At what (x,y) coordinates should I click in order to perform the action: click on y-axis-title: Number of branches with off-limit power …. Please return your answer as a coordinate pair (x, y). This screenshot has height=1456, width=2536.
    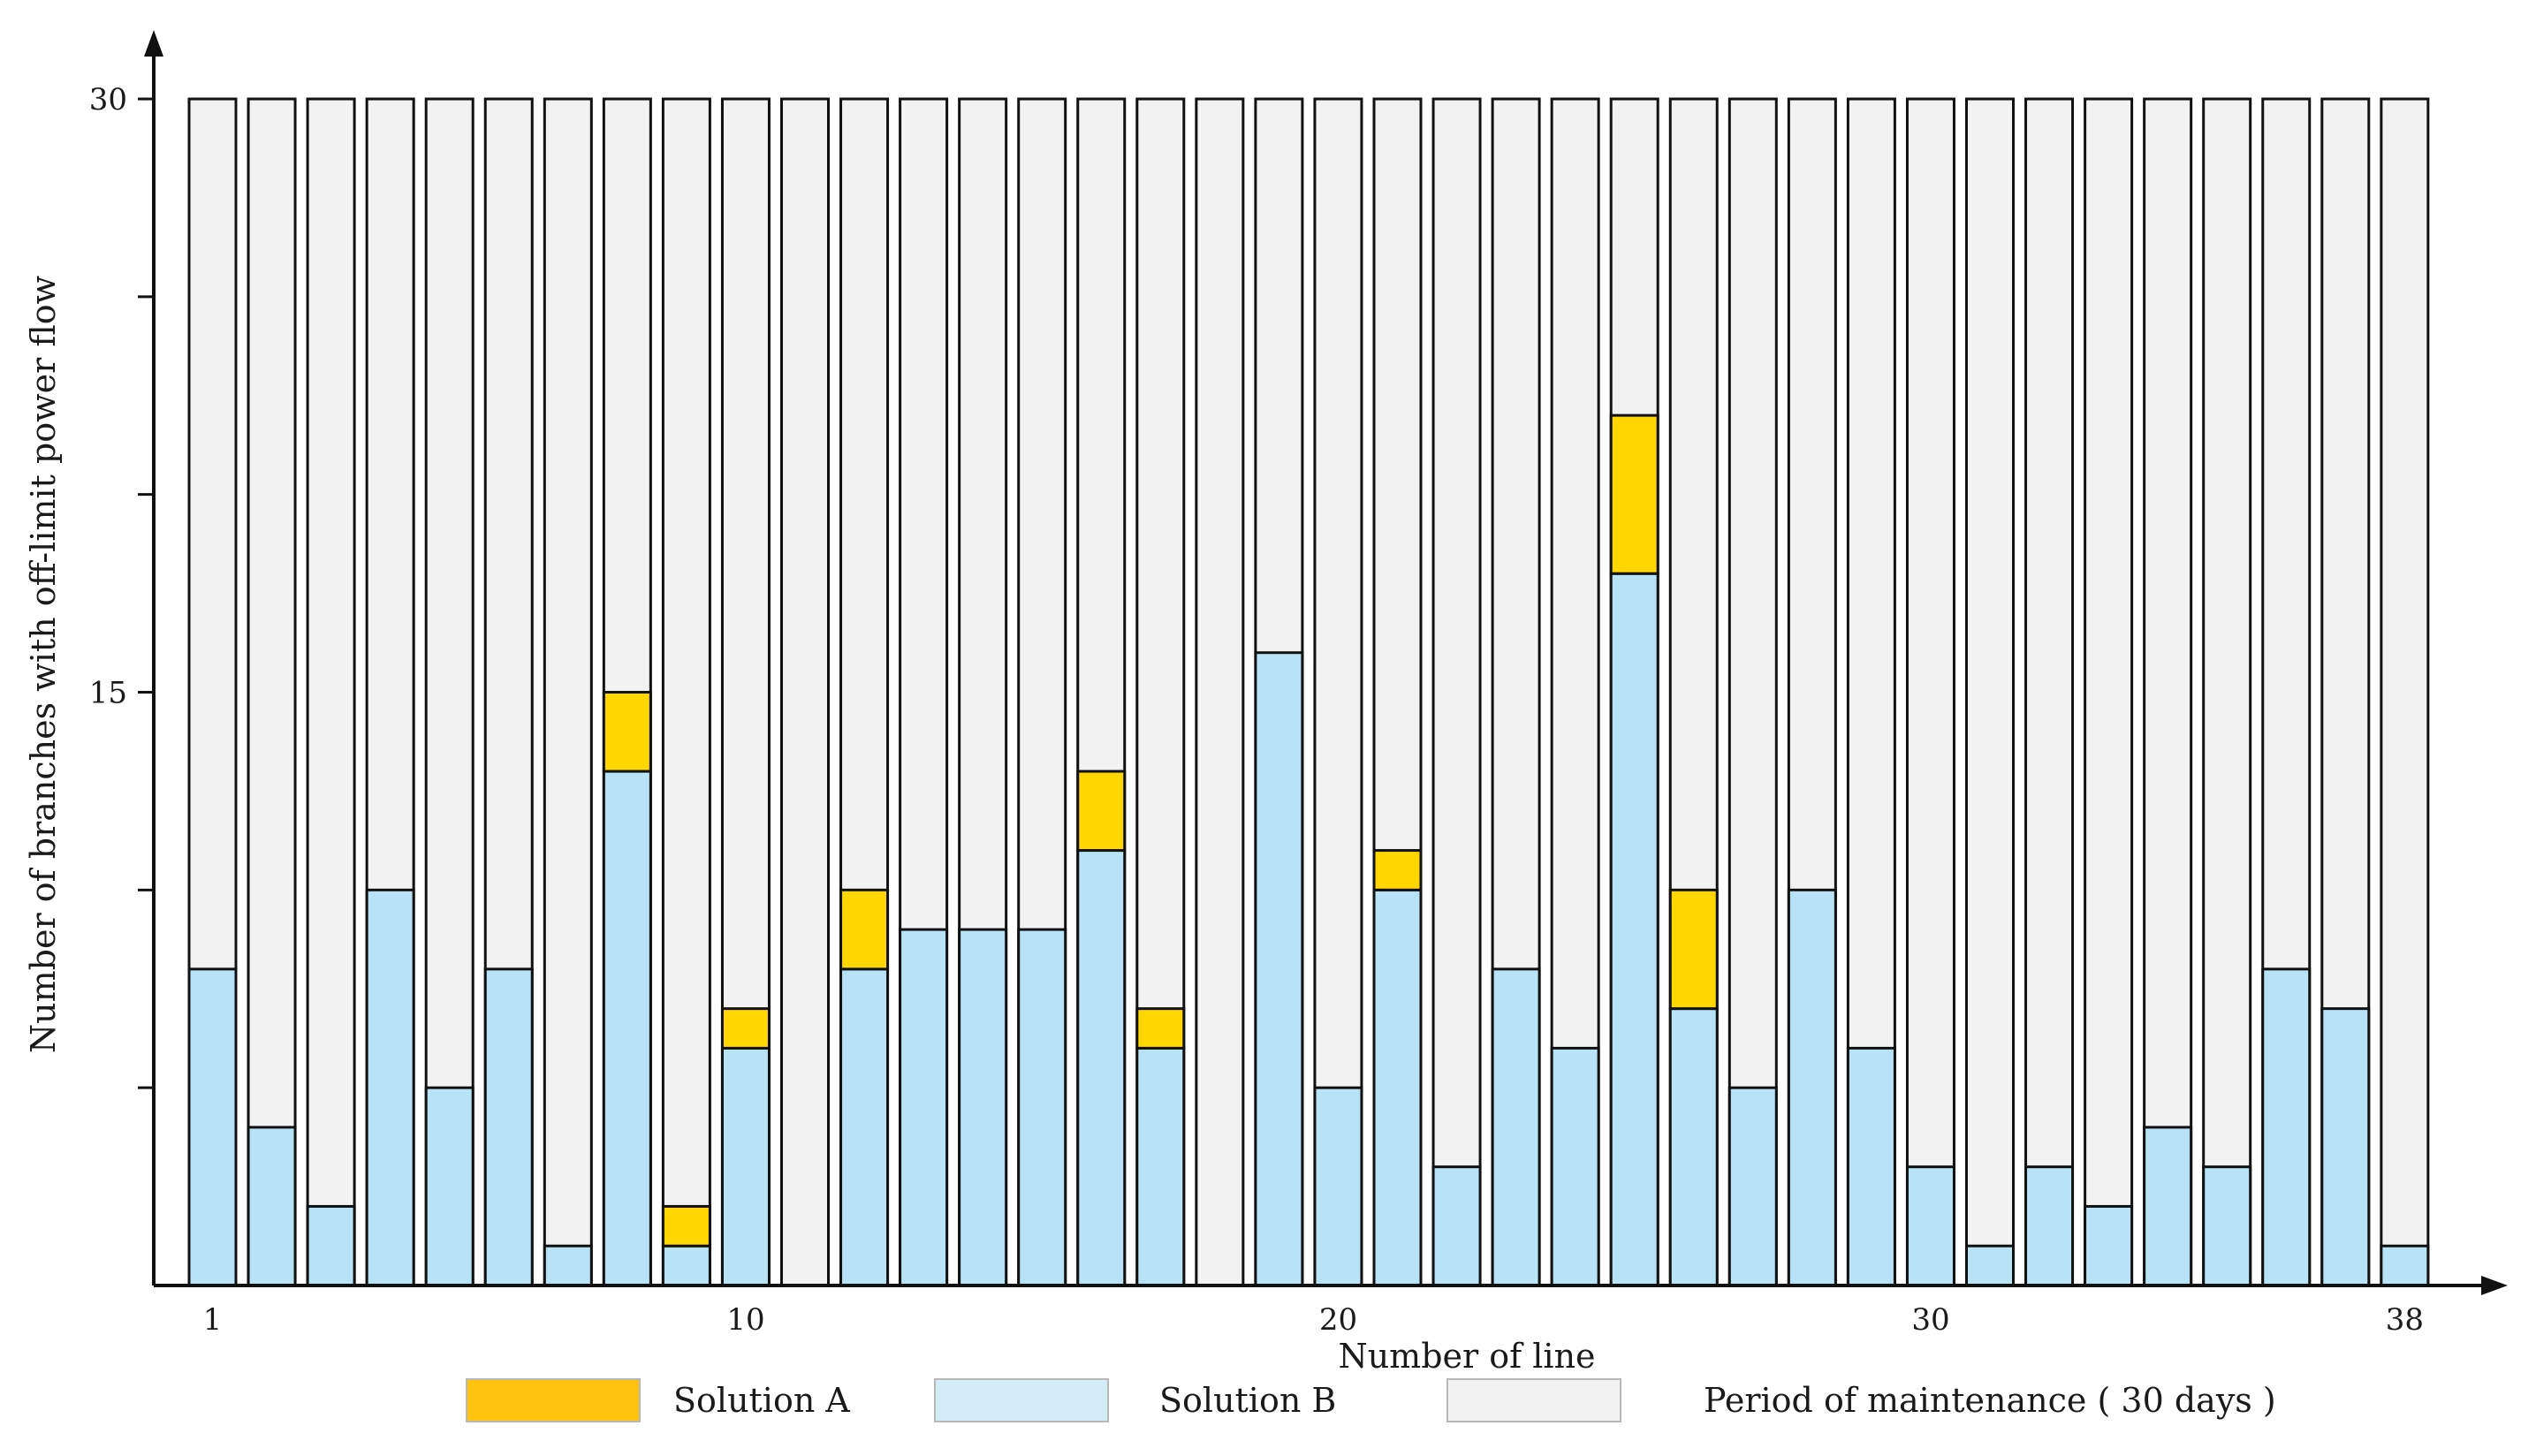
    Looking at the image, I should click on (43, 664).